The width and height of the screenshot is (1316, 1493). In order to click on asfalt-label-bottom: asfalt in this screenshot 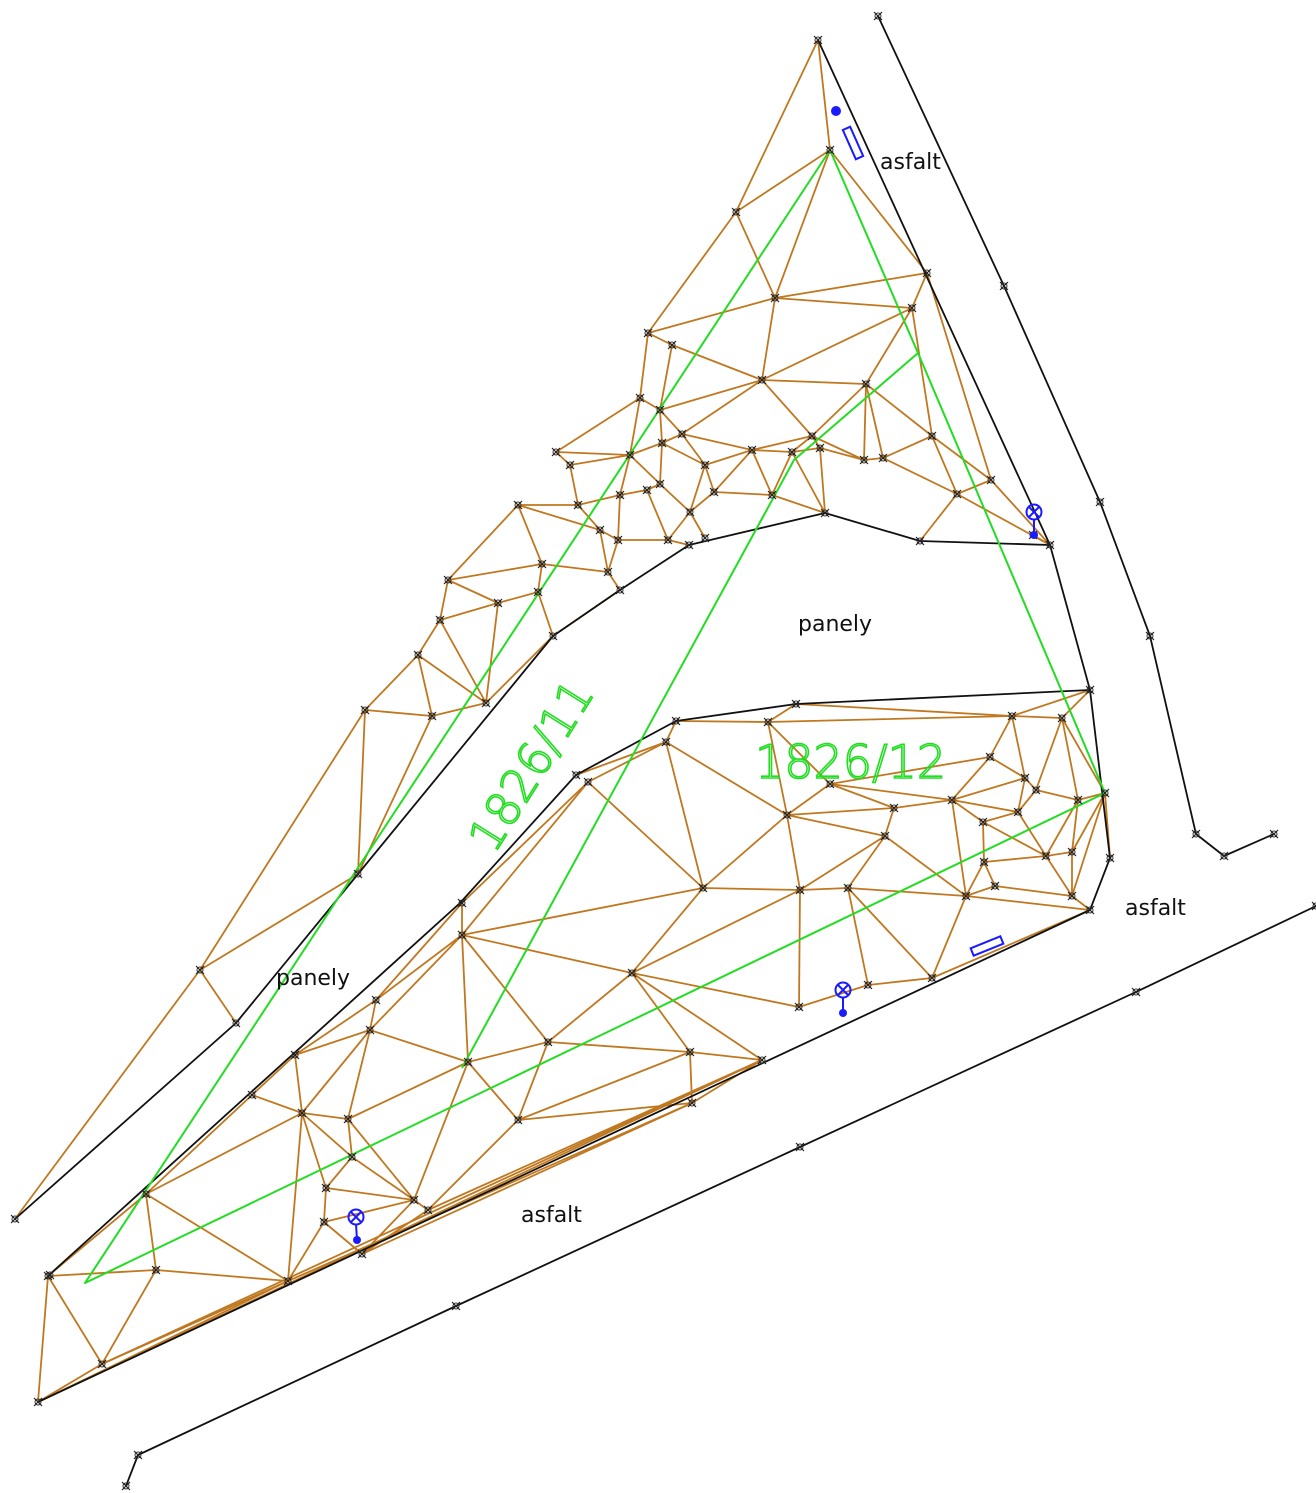, I will do `click(551, 1215)`.